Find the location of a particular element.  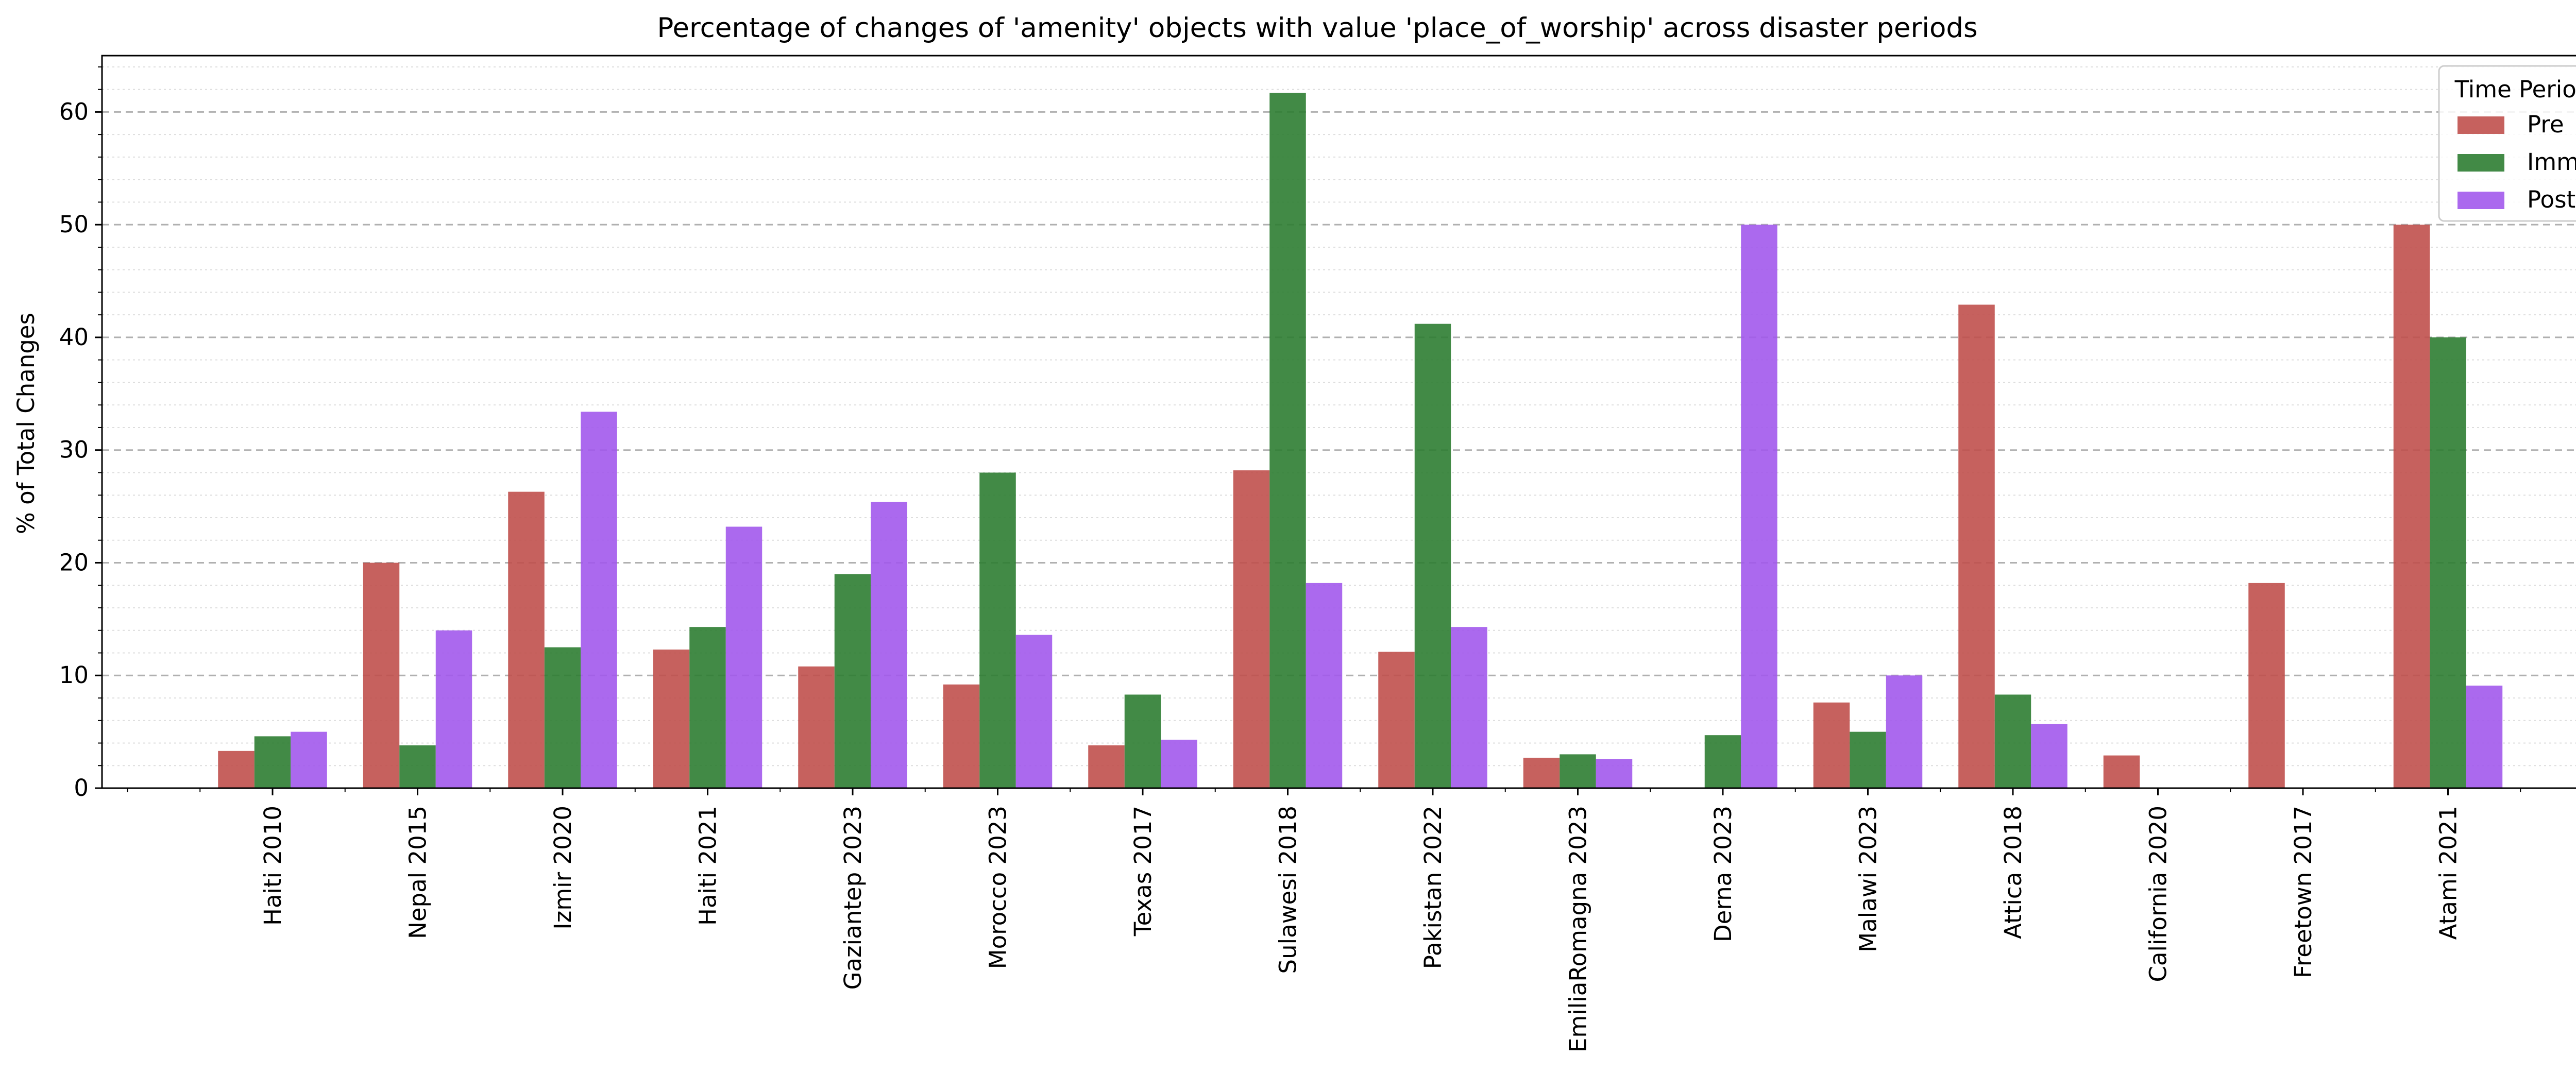

y-tick-label: 60 is located at coordinates (74, 111).